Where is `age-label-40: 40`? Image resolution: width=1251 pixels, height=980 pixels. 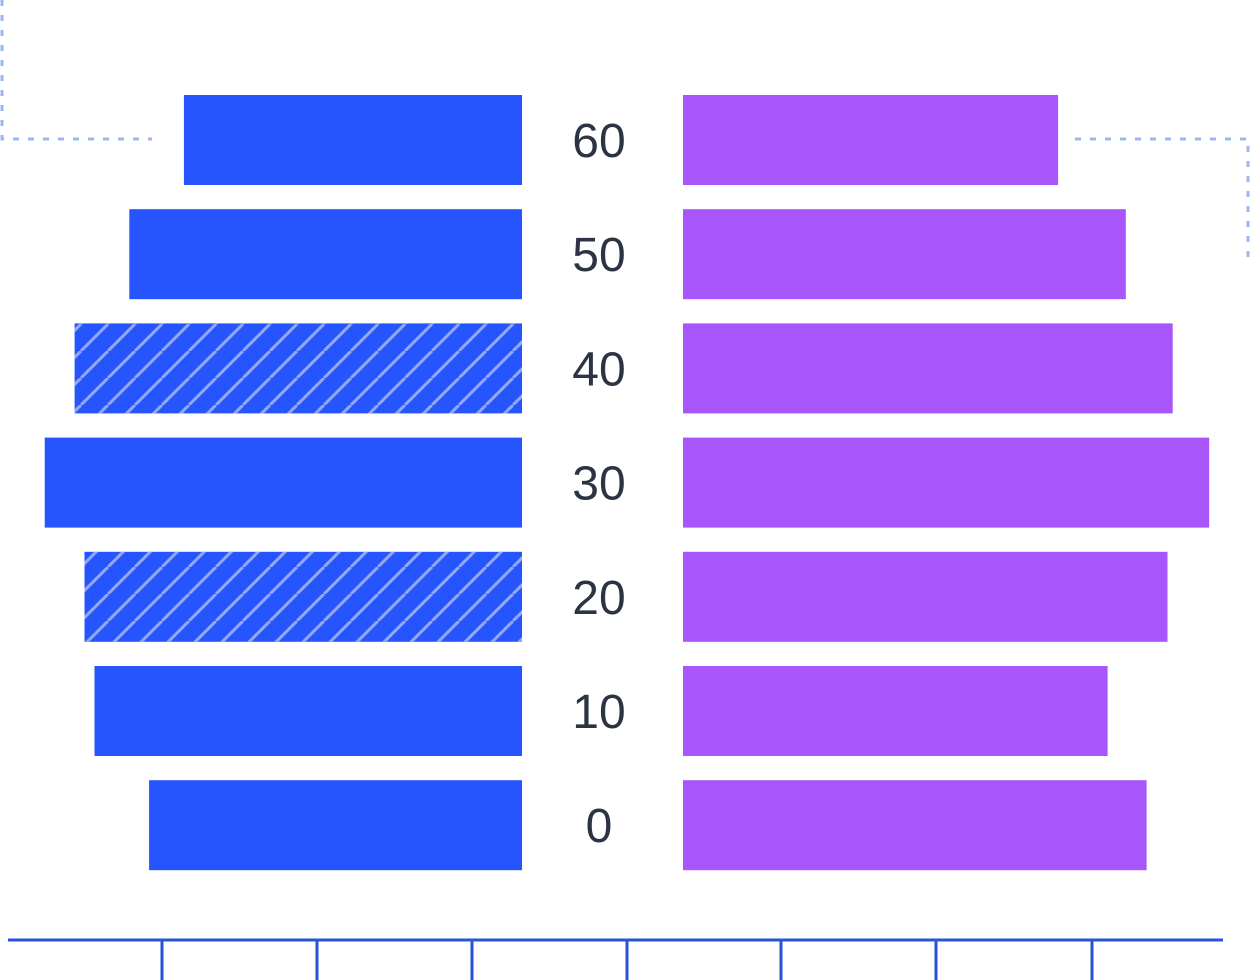
age-label-40: 40 is located at coordinates (598, 369).